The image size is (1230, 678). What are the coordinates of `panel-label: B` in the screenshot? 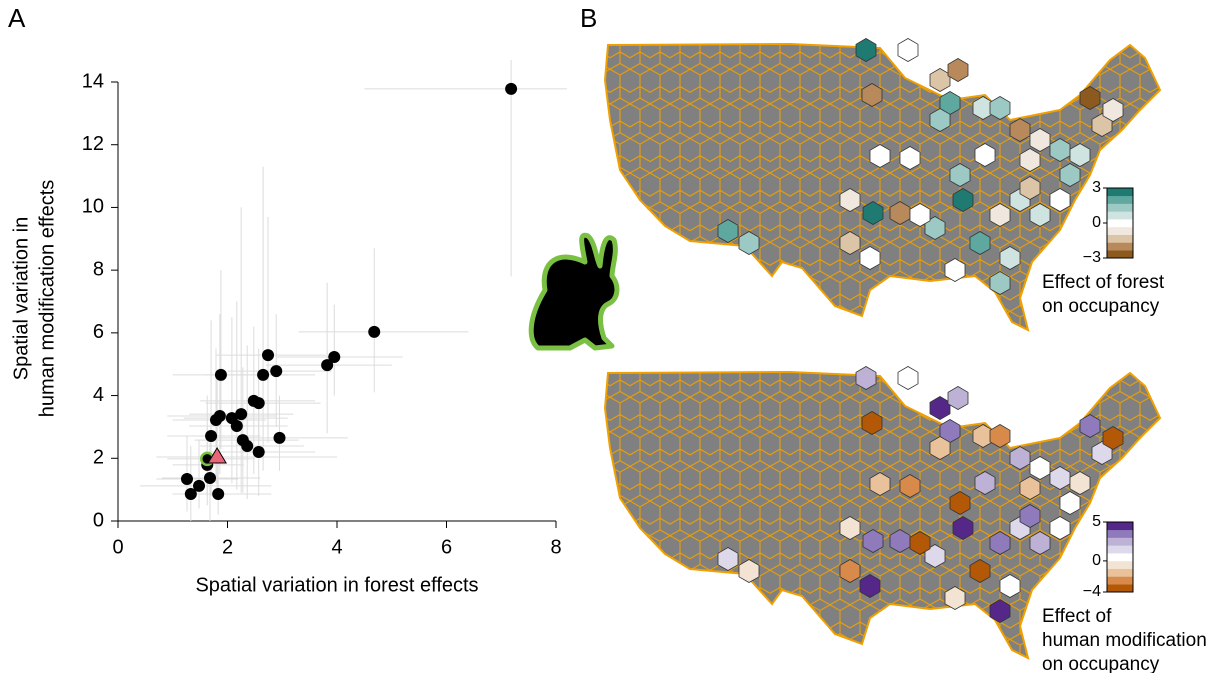 It's located at (588, 18).